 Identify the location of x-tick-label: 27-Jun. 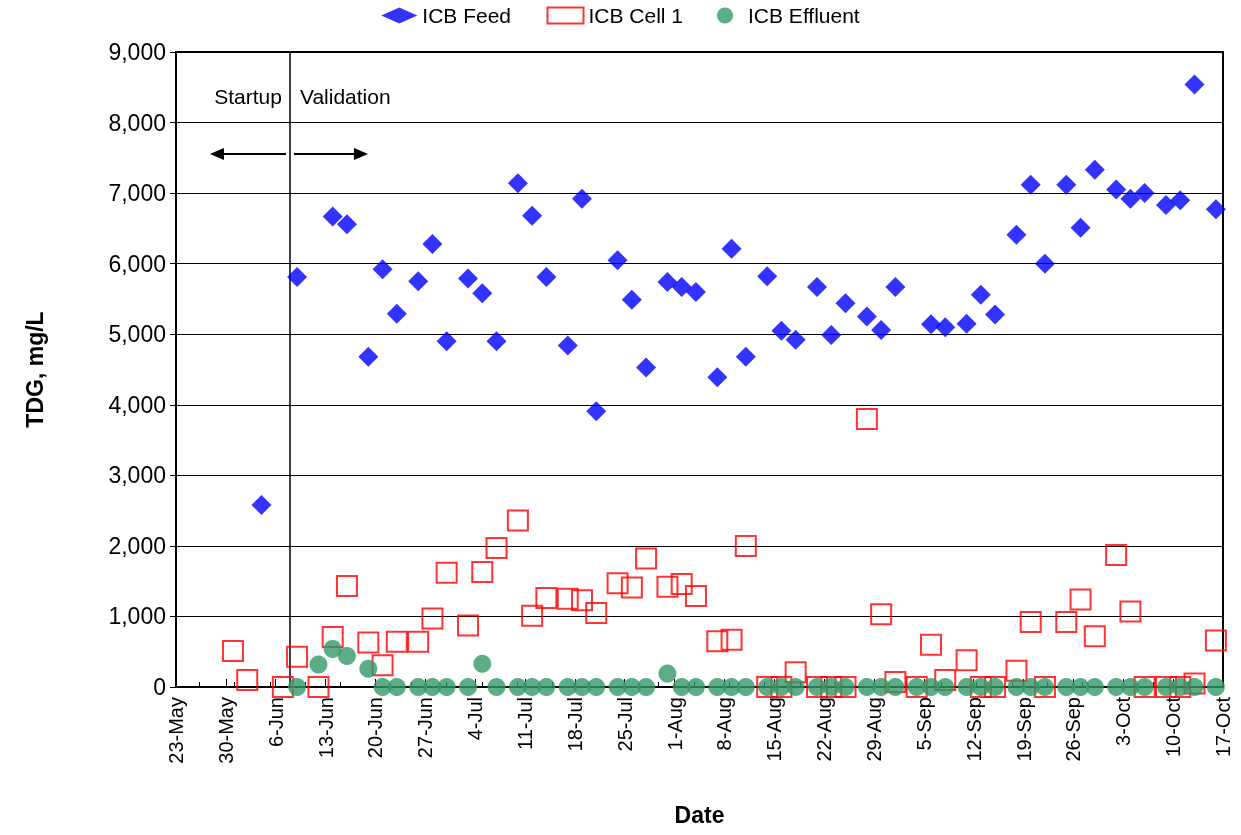
(425, 728).